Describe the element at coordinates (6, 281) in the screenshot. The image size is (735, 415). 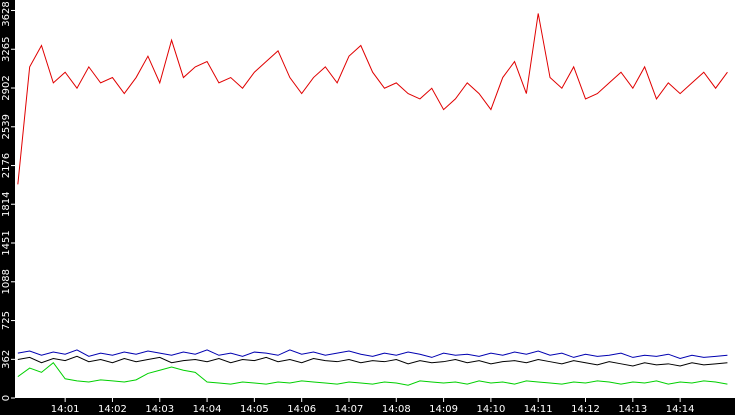
I see `y-tick-label: 1088` at that location.